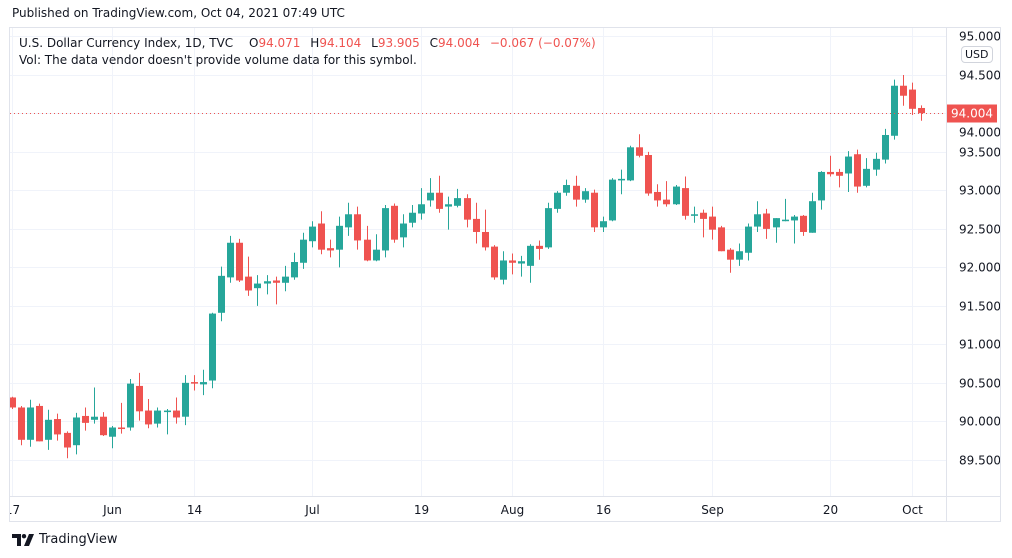 This screenshot has height=558, width=1012. What do you see at coordinates (977, 54) in the screenshot?
I see `currency-badge: USD` at bounding box center [977, 54].